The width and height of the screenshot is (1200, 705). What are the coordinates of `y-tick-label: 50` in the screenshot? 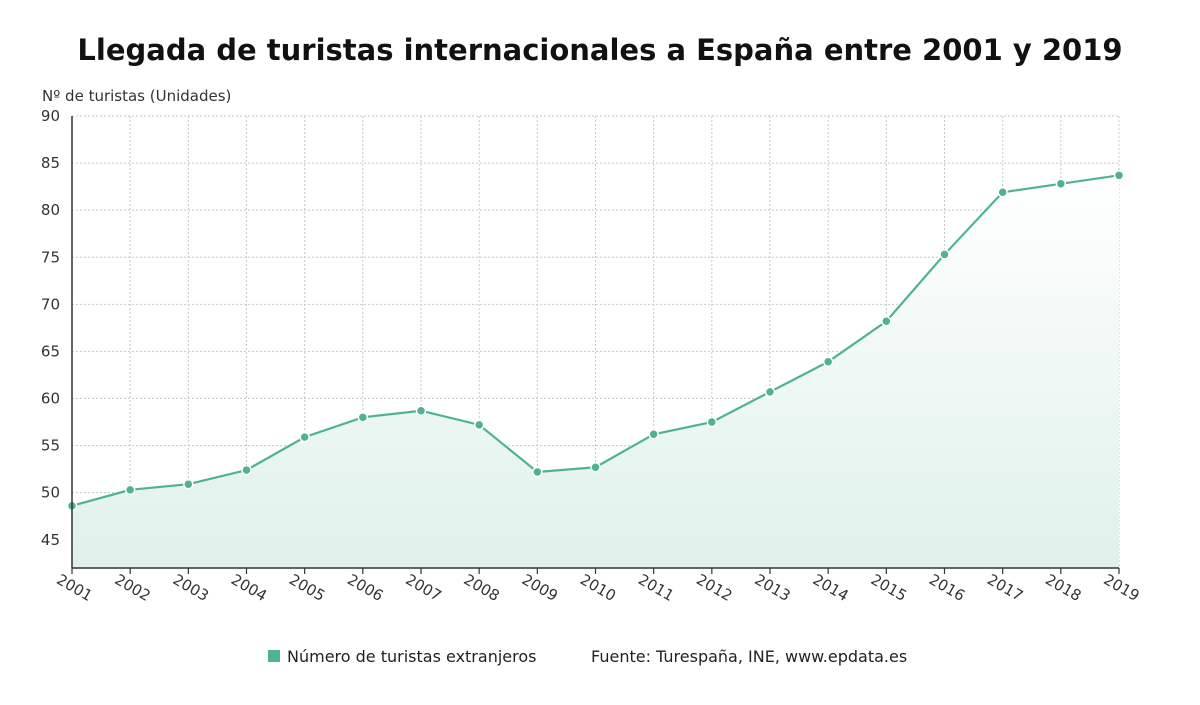 It's located at (50, 493).